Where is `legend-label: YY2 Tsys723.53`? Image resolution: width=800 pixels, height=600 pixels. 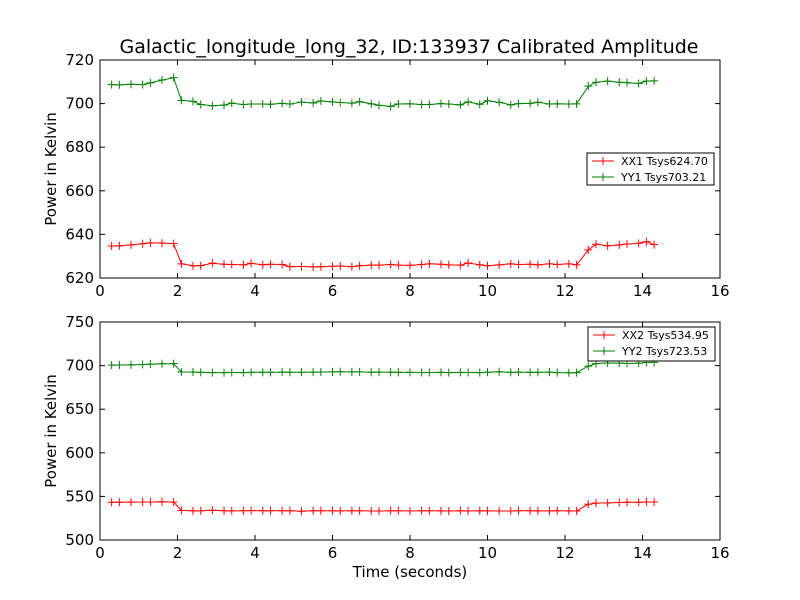
legend-label: YY2 Tsys723.53 is located at coordinates (664, 351).